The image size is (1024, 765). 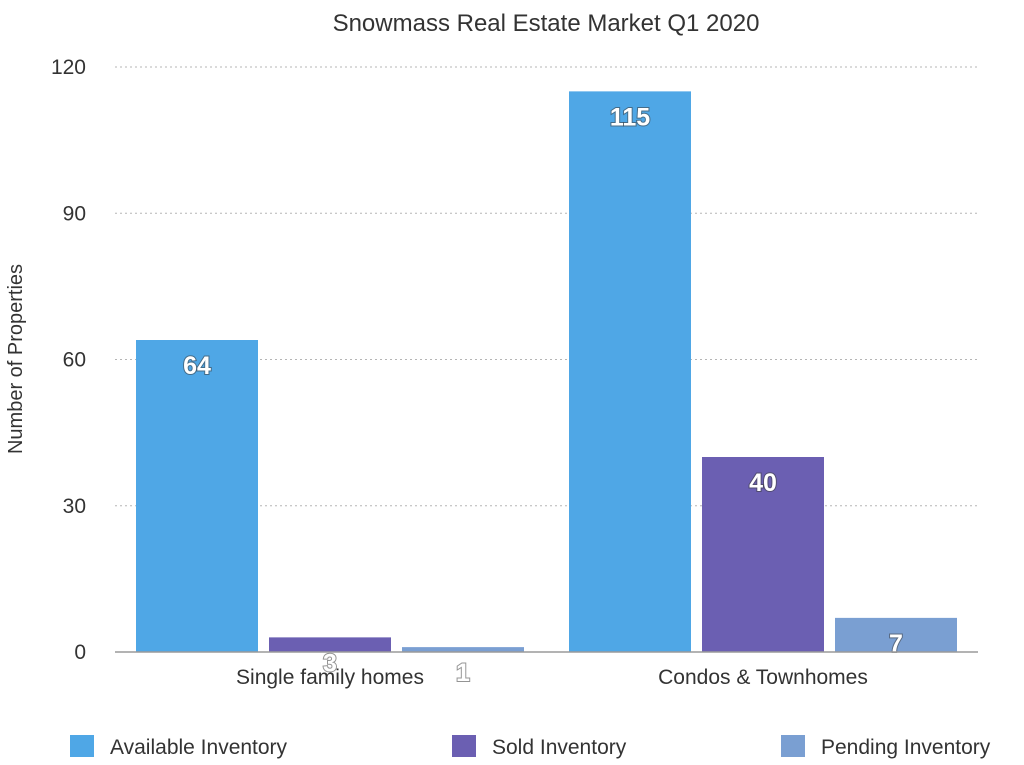 What do you see at coordinates (763, 677) in the screenshot?
I see `x-tick-label: Condos & Townhomes` at bounding box center [763, 677].